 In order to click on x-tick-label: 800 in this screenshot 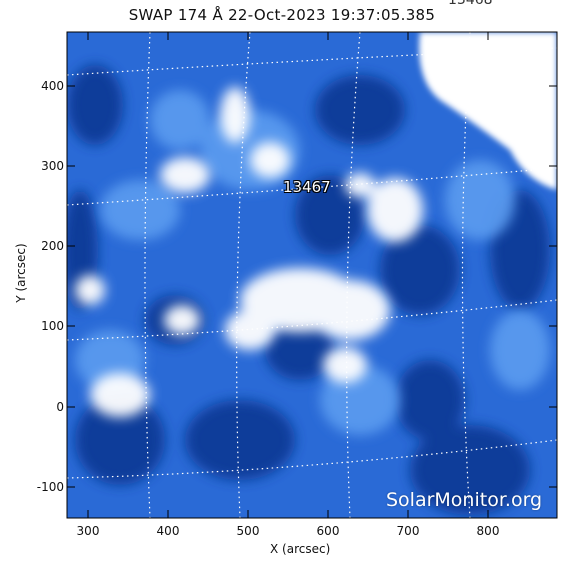, I will do `click(488, 531)`.